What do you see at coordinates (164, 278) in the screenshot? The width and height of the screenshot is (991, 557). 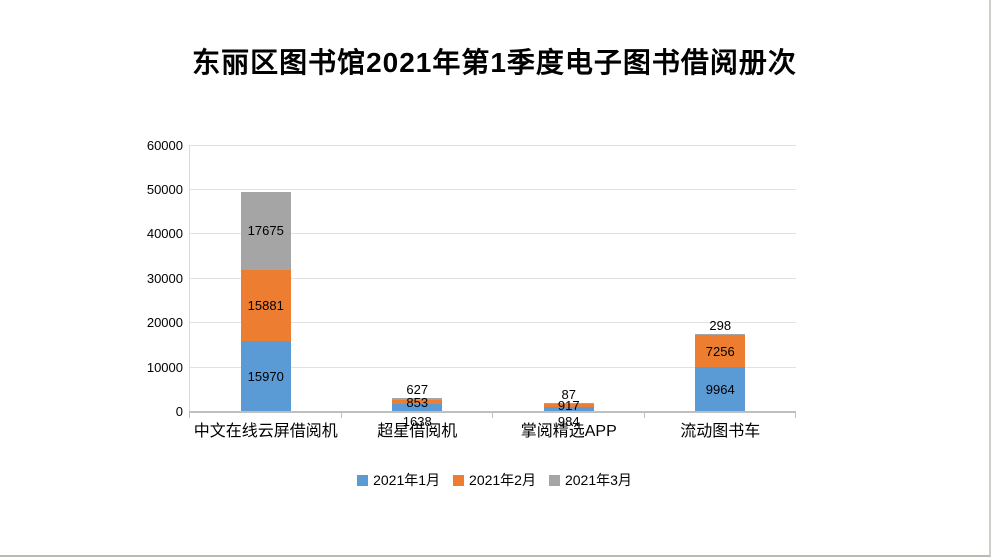 I see `y-axis-label: 30000` at bounding box center [164, 278].